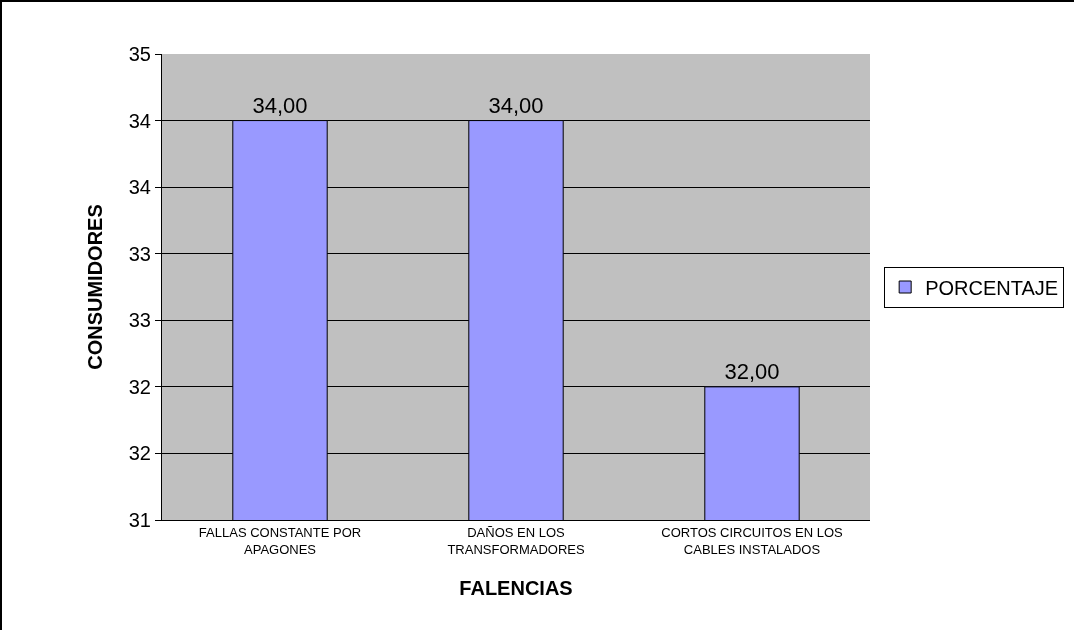 The height and width of the screenshot is (630, 1074). I want to click on x-axis-title: FALENCIAS, so click(516, 588).